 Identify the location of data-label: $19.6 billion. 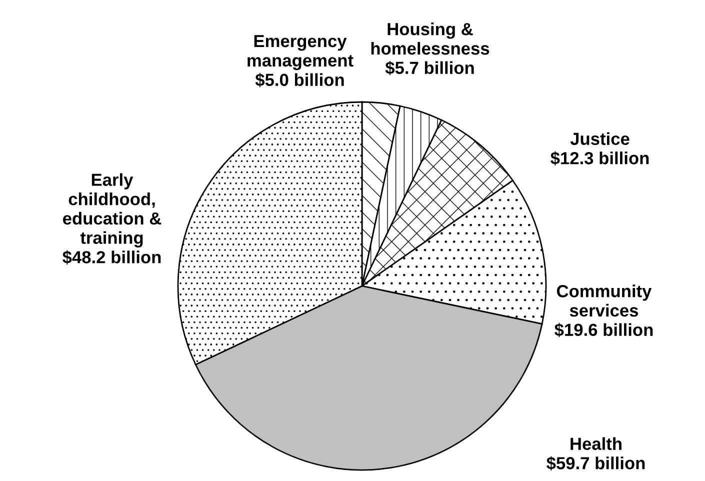
(603, 330).